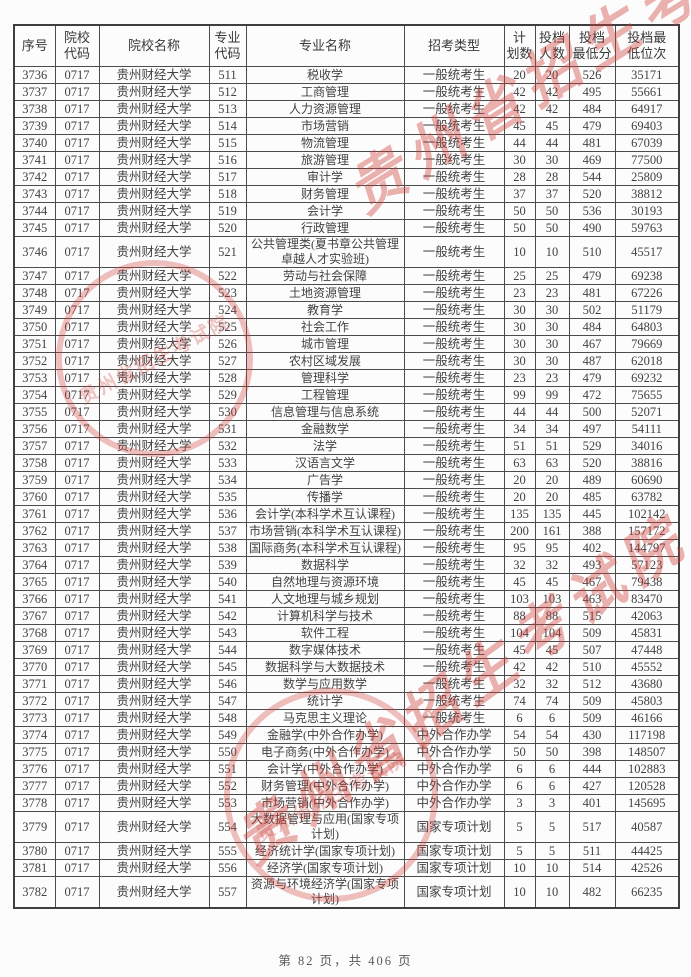  Describe the element at coordinates (647, 327) in the screenshot. I see `cell-min_rank: 64803` at that location.